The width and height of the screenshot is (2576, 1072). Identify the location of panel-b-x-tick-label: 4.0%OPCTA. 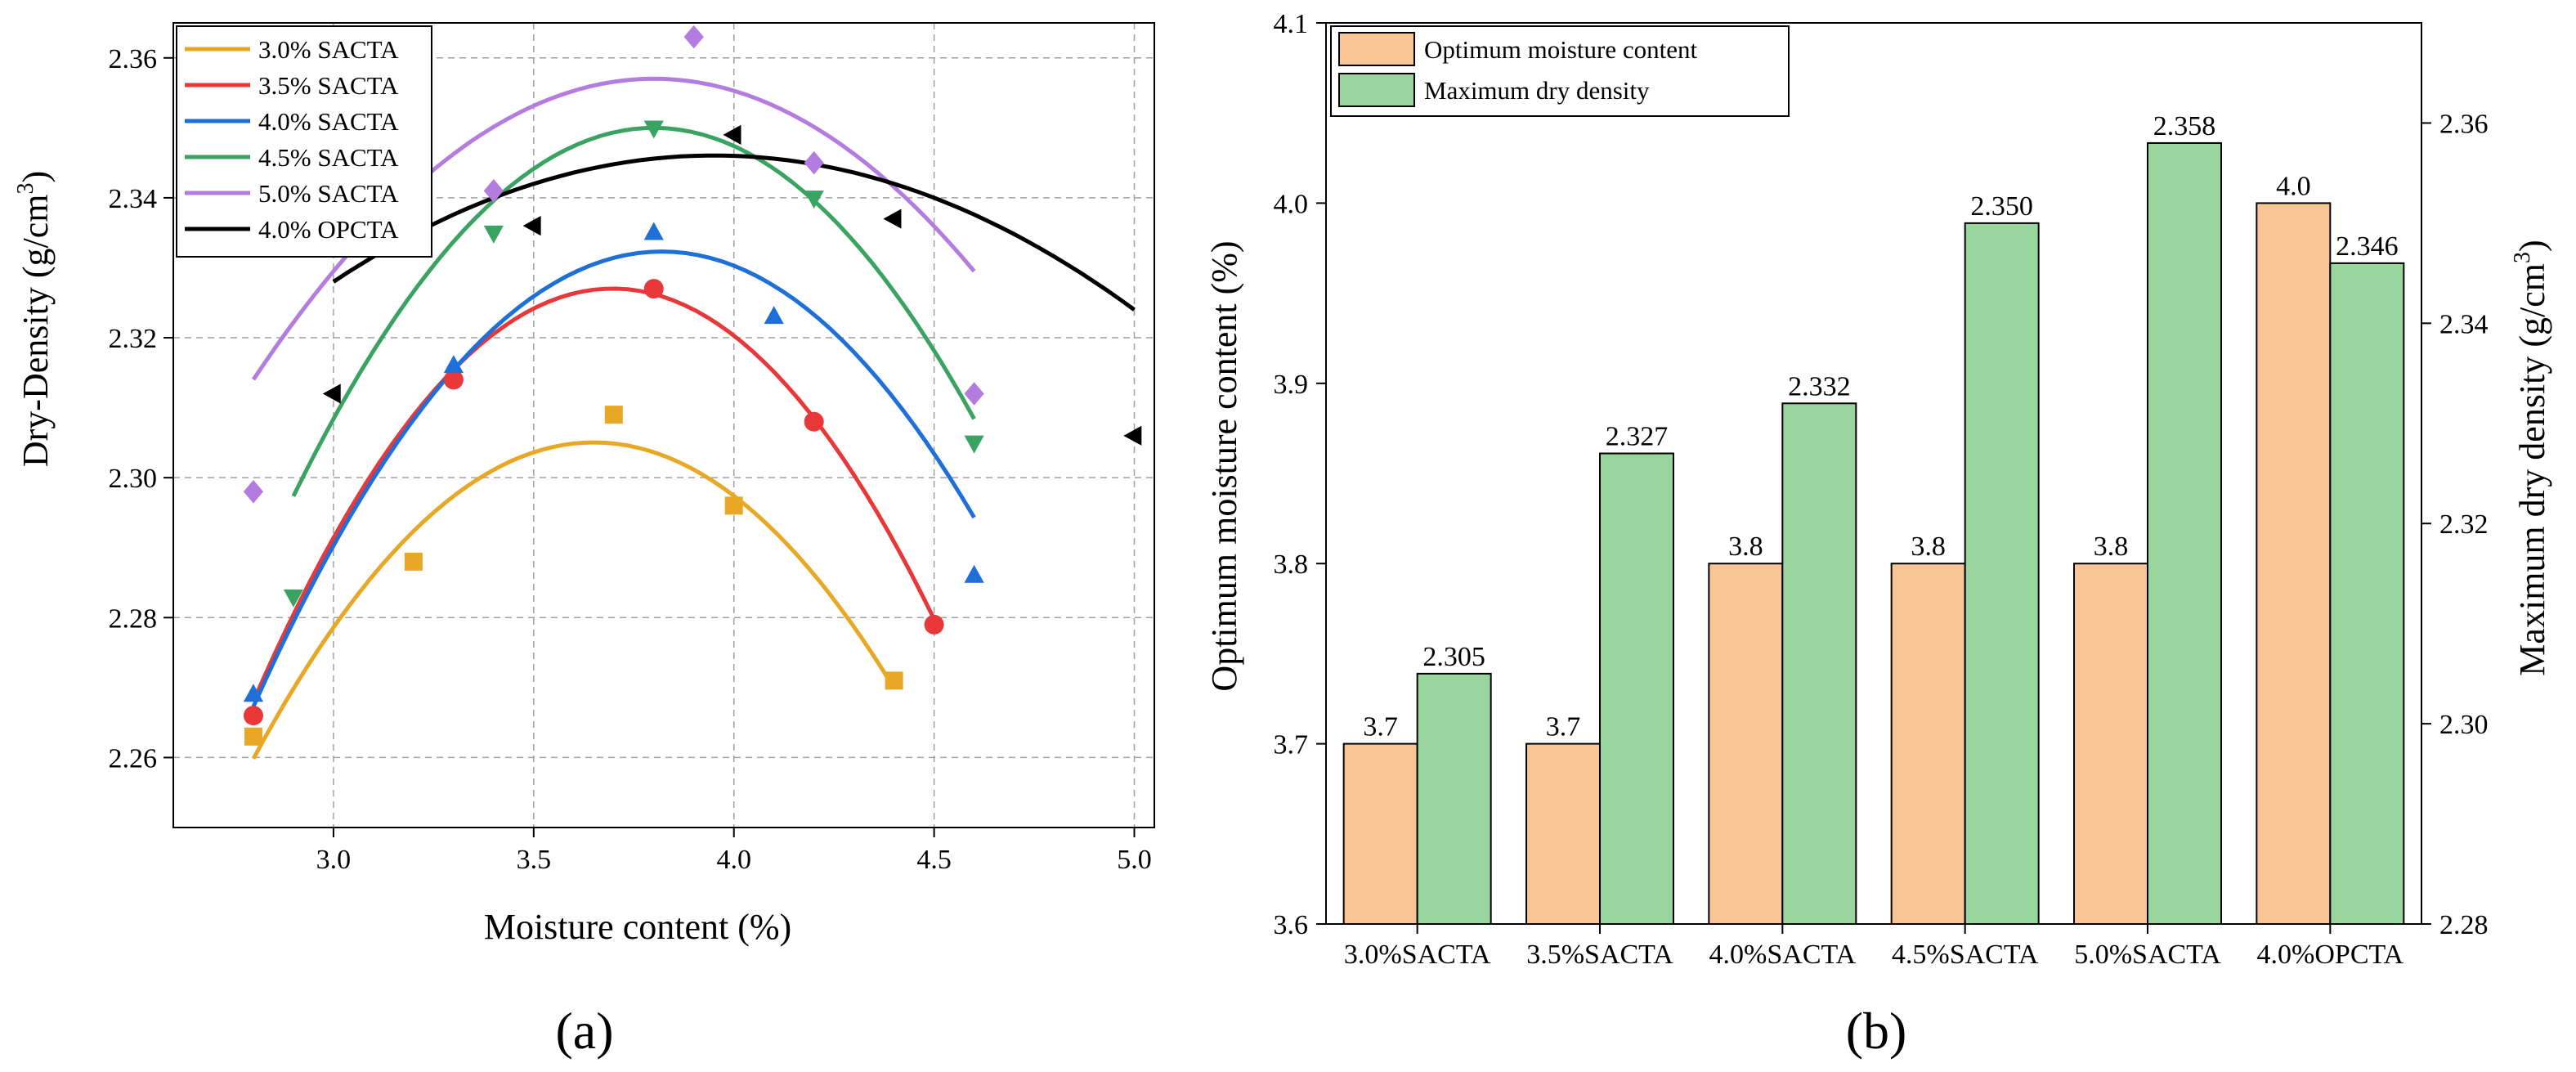
(2330, 955).